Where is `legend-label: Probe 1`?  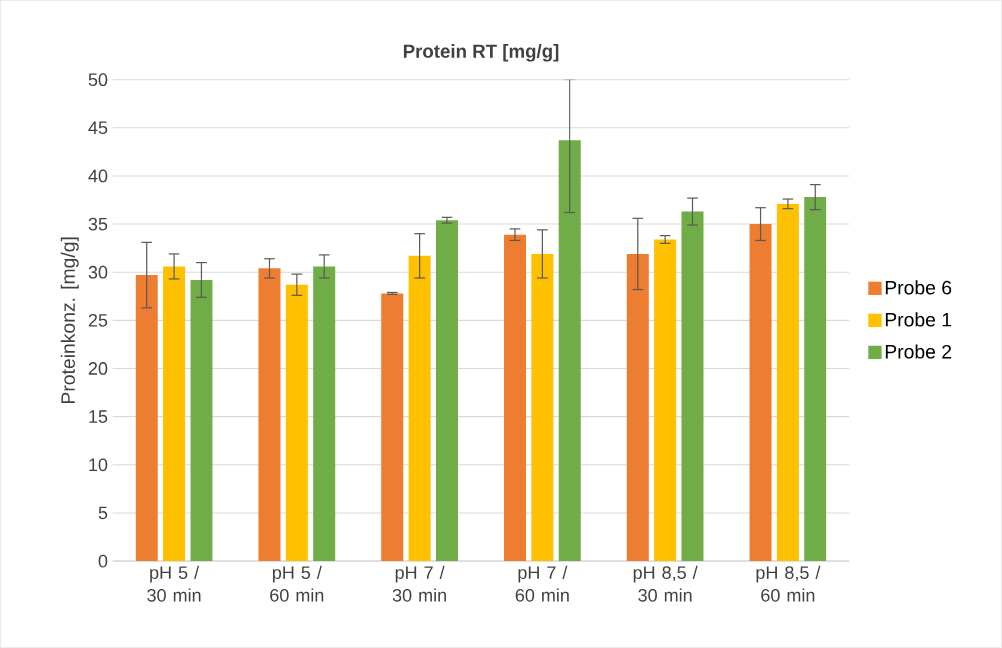 legend-label: Probe 1 is located at coordinates (918, 319).